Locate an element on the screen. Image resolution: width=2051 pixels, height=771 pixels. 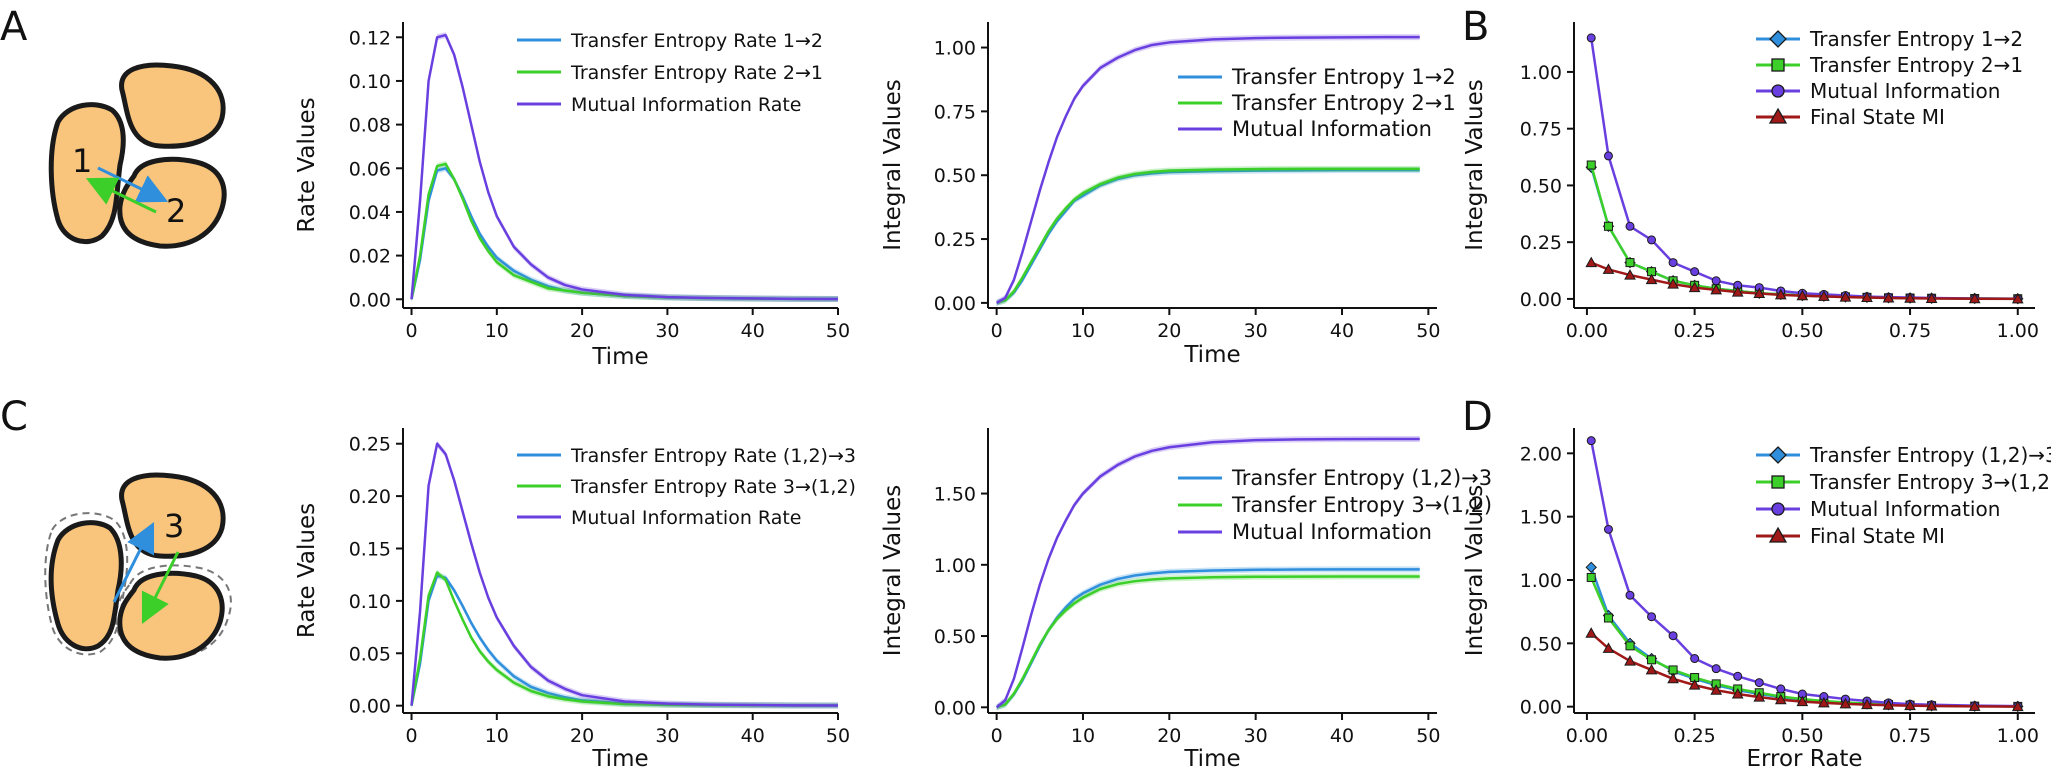
legend-label: Transfer Entropy Rate 2→1 is located at coordinates (696, 73).